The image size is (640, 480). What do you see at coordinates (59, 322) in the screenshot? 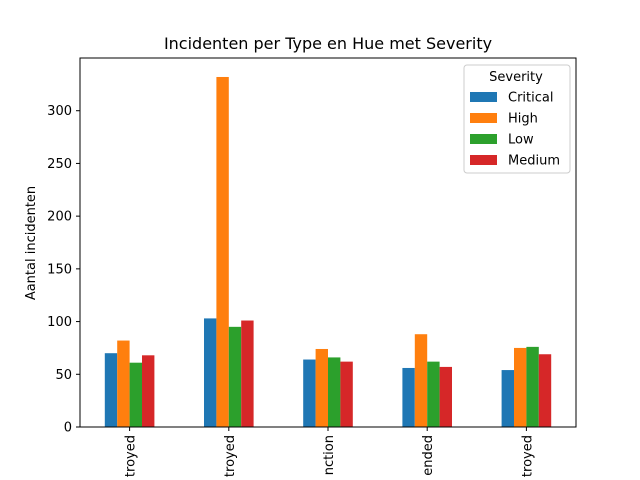
I see `y-tick-label: 100` at bounding box center [59, 322].